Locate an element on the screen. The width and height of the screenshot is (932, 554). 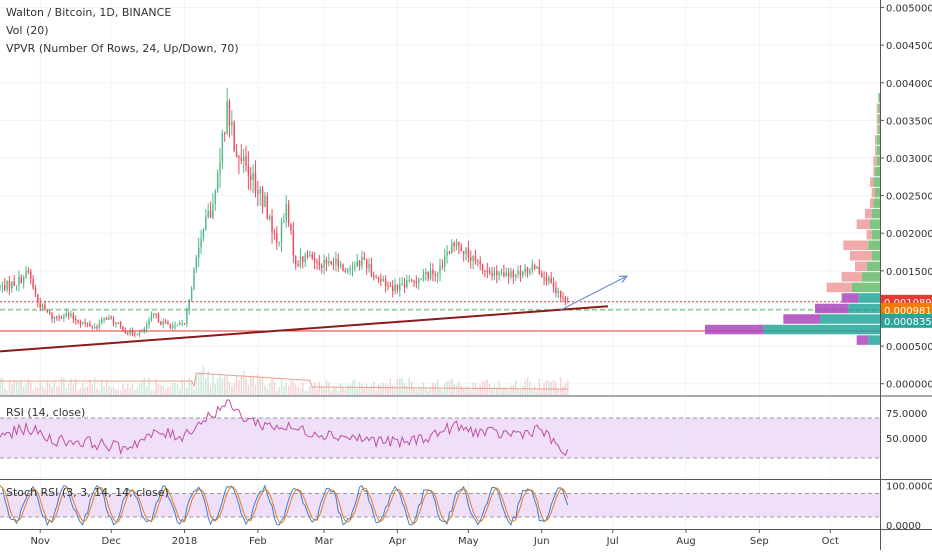
forecast-arrow-line is located at coordinates (594, 293).